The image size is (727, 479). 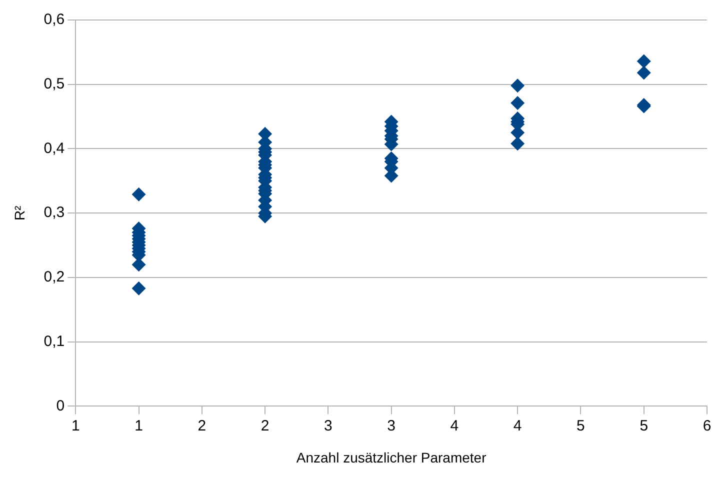 I want to click on y-tick-label: 0,1, so click(x=54, y=341).